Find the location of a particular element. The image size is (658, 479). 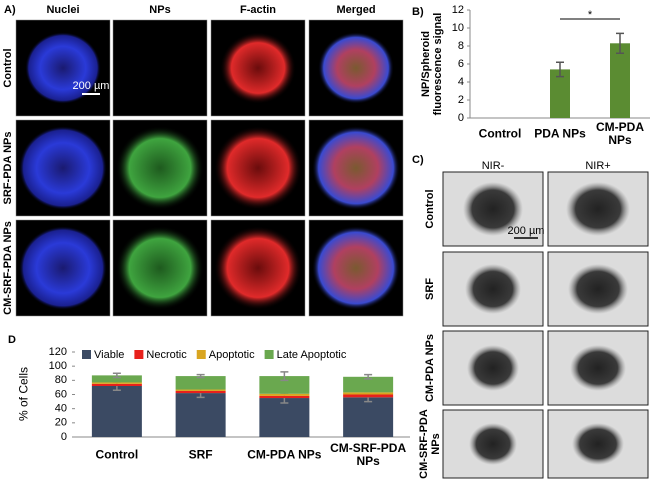

column-header: NIR+ is located at coordinates (598, 165).